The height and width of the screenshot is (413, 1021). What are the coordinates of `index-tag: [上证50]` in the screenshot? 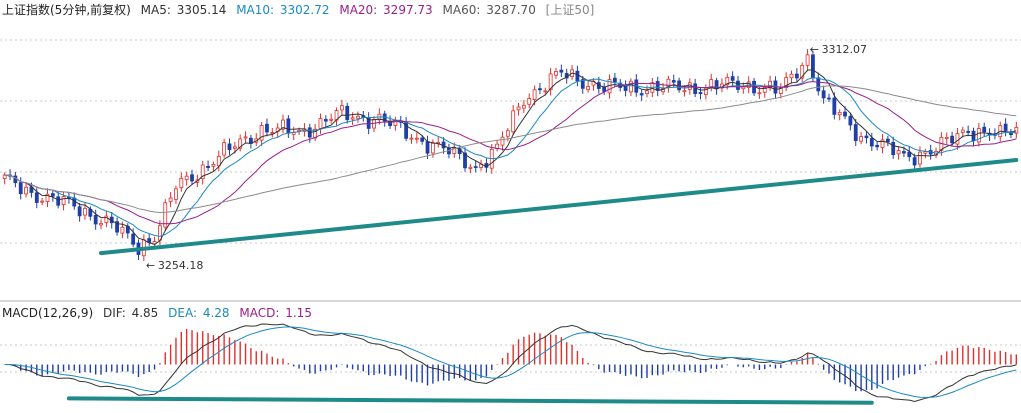 It's located at (570, 10).